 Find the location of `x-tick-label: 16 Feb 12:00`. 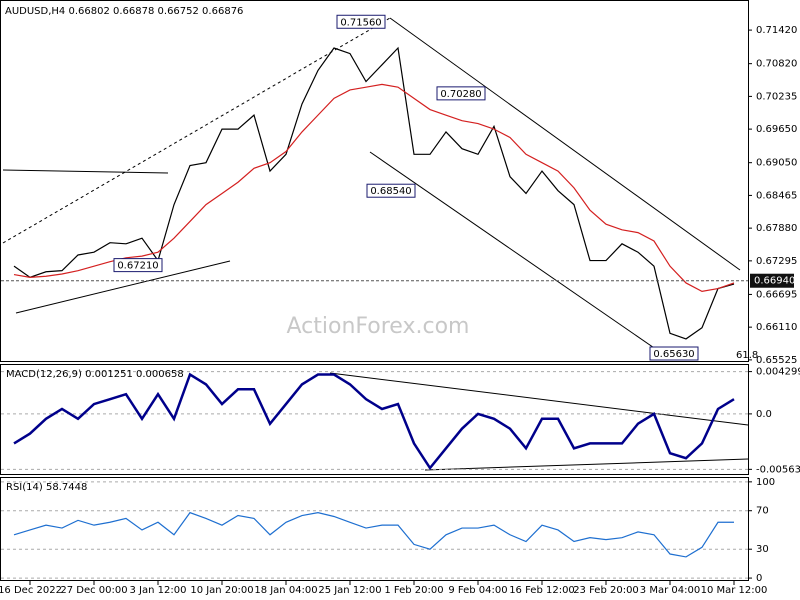

x-tick-label: 16 Feb 12:00 is located at coordinates (542, 590).